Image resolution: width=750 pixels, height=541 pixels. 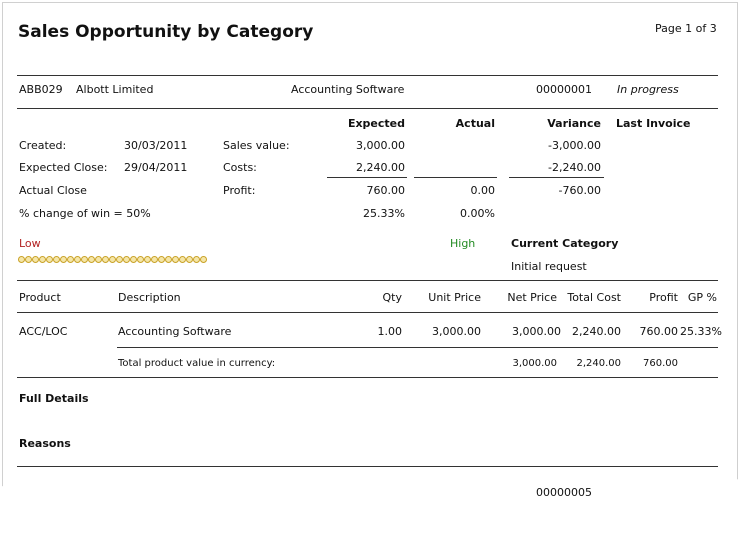 I want to click on sales-value-label: Sales value:, so click(x=256, y=145).